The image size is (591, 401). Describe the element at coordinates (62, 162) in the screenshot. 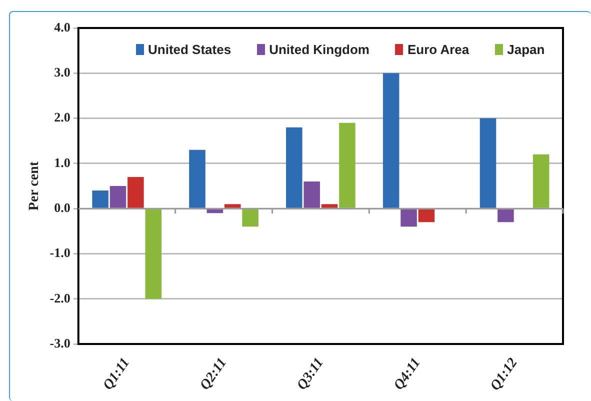

I see `y-tick-label: 1.0` at that location.